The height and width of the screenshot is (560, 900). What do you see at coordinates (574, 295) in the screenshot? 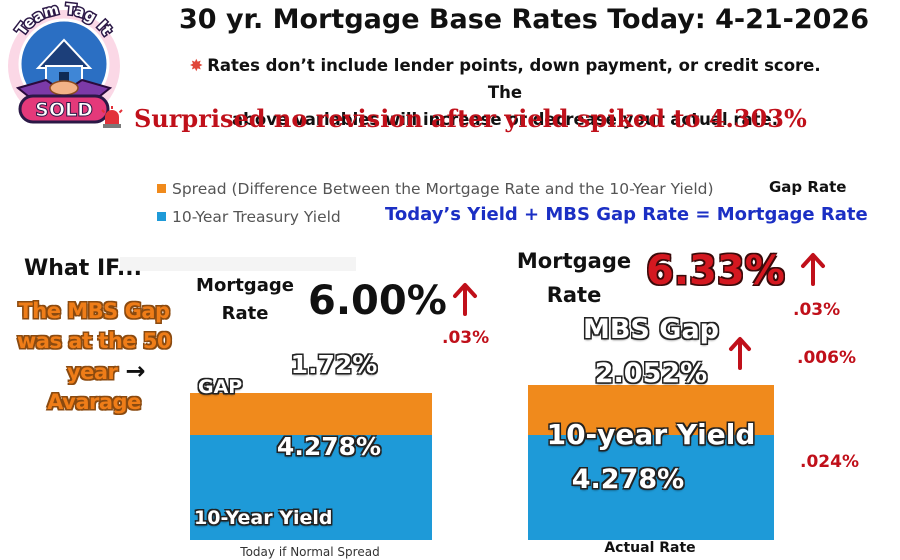
I see `right-mortgage-label-line2: Rate` at bounding box center [574, 295].